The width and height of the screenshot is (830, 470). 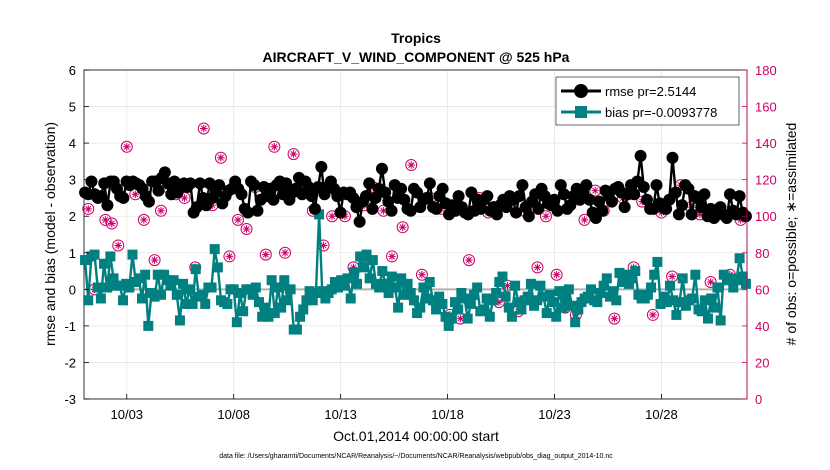 What do you see at coordinates (650, 91) in the screenshot?
I see `legend-rmse-label: rmse pr=2.5144` at bounding box center [650, 91].